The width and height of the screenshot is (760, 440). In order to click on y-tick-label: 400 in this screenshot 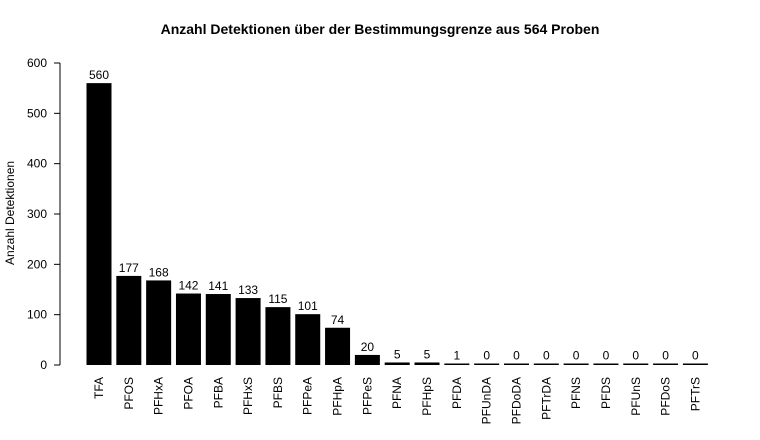, I will do `click(37, 164)`.